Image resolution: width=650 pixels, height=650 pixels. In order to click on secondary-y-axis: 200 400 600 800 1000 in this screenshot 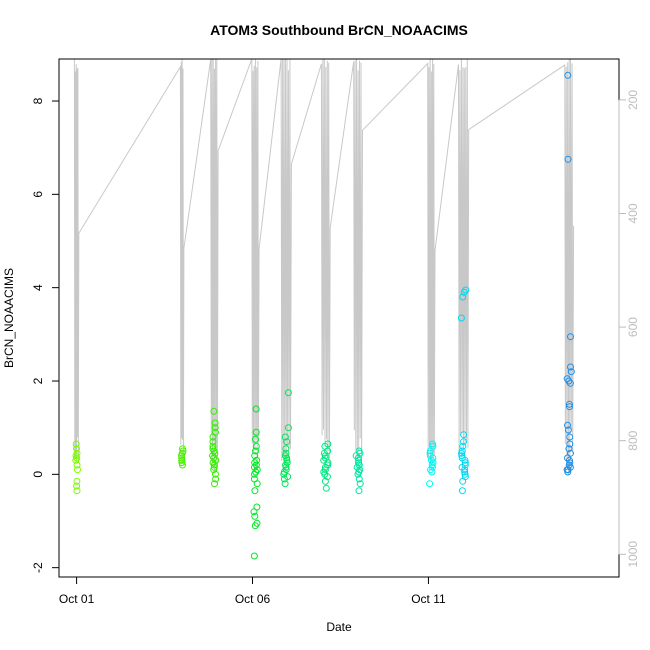, I will do `click(629, 329)`.